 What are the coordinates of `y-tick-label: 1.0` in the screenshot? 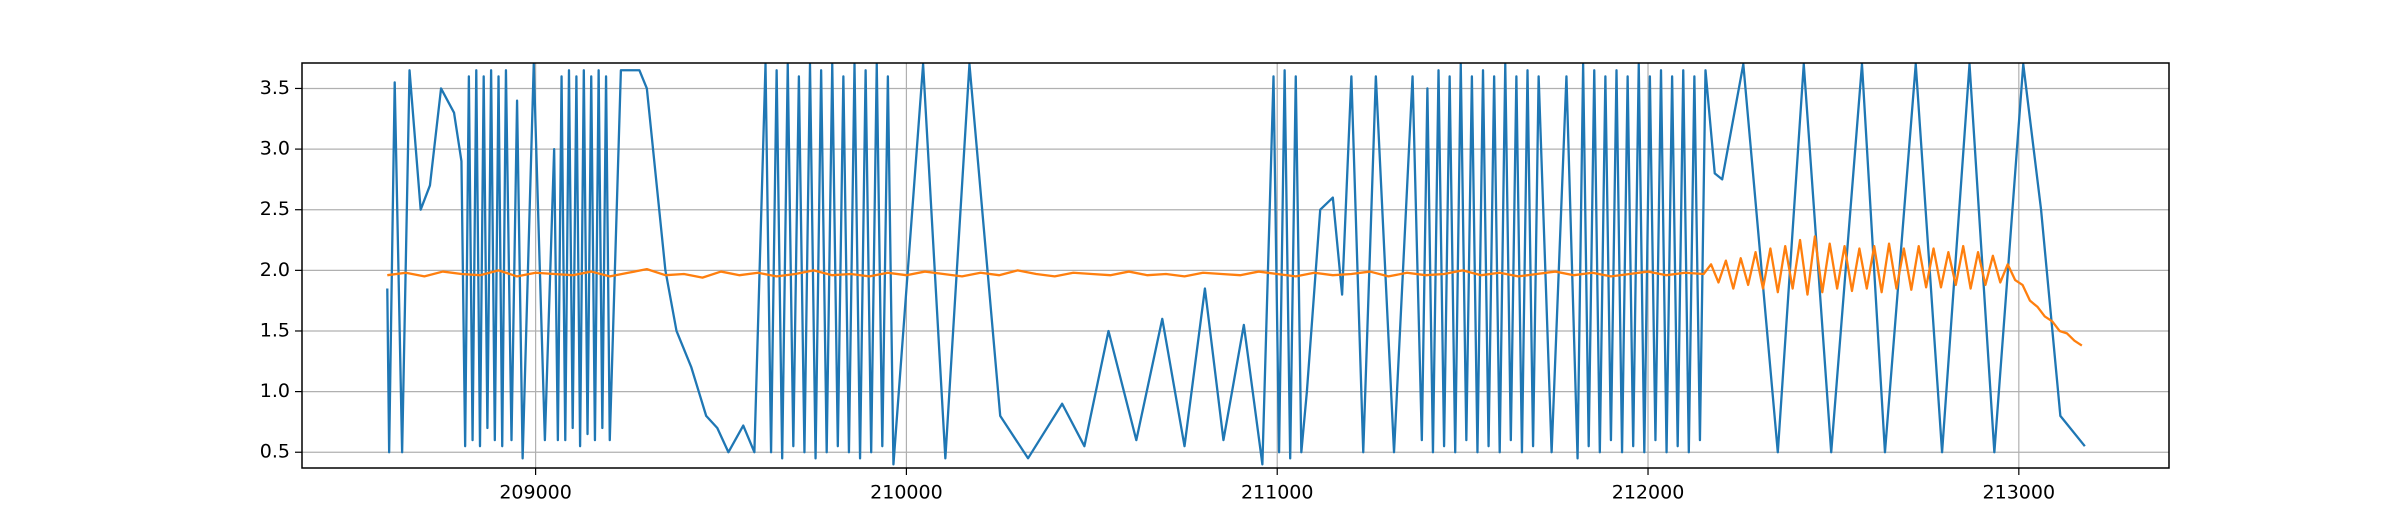 It's located at (275, 391).